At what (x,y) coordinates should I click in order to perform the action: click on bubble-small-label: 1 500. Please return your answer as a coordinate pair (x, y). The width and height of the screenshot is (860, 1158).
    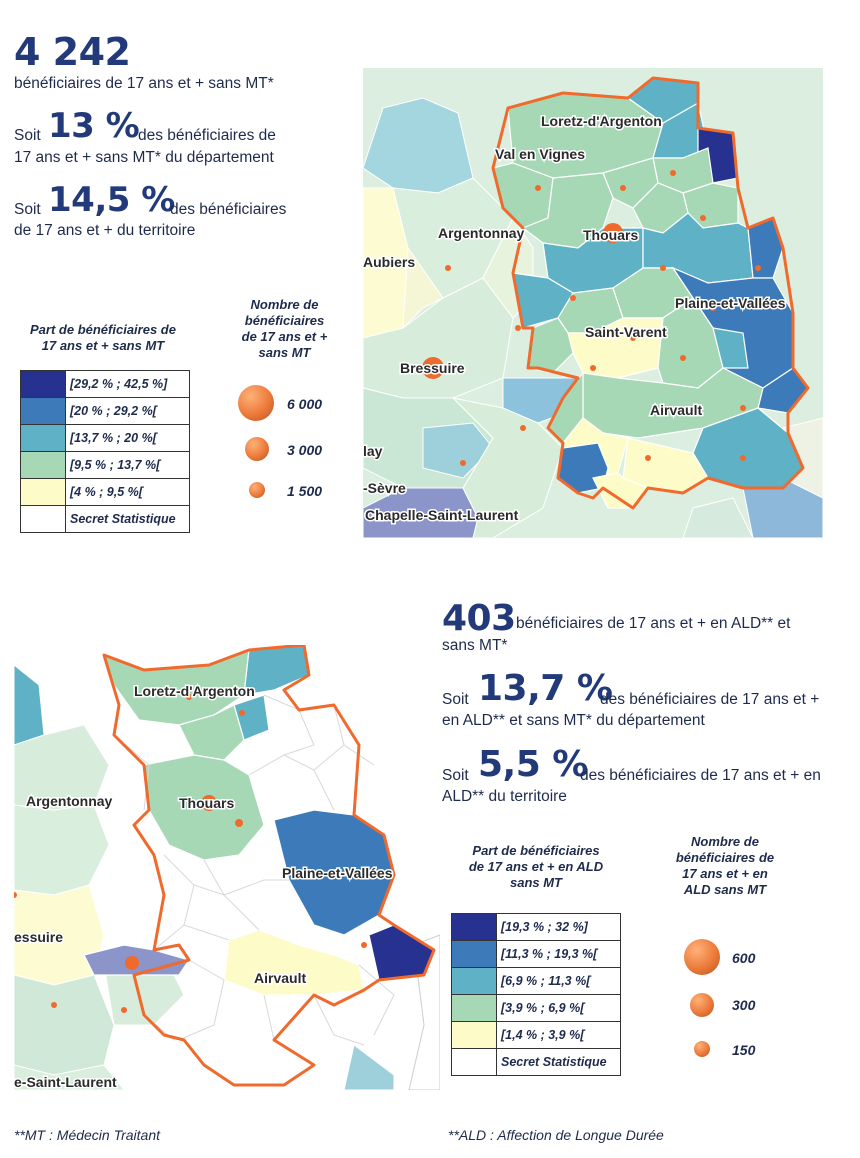
    Looking at the image, I should click on (305, 491).